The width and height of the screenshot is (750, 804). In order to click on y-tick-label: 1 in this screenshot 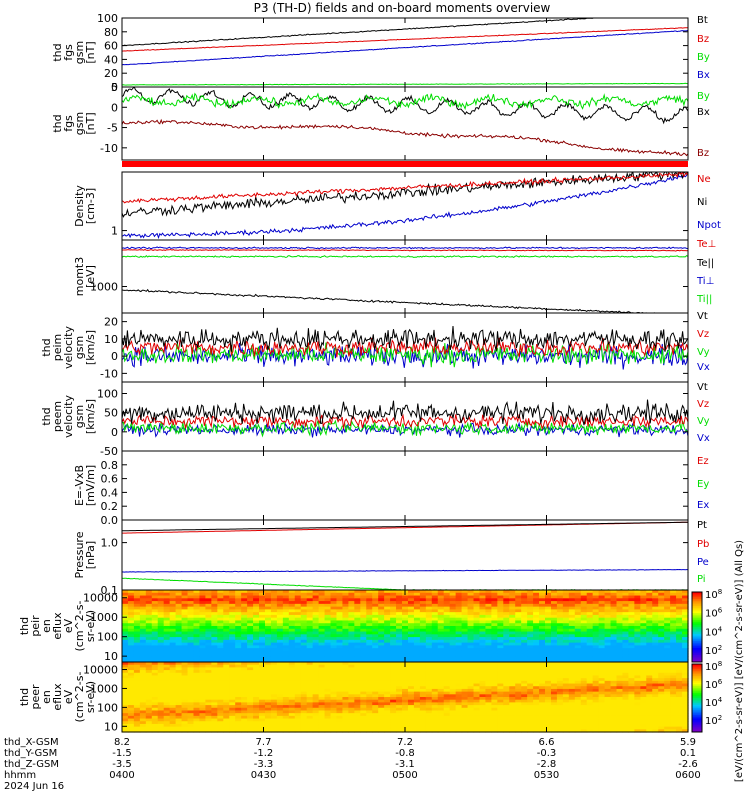, I will do `click(114, 231)`.